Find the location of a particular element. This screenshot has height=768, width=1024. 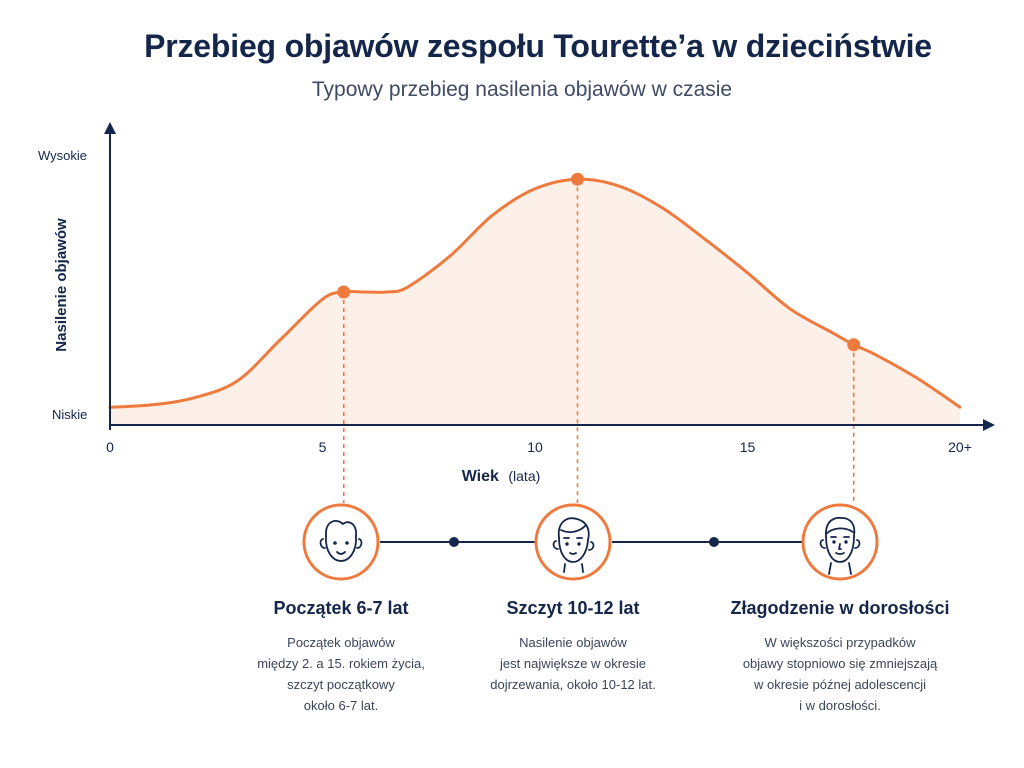

timeline is located at coordinates (591, 542).